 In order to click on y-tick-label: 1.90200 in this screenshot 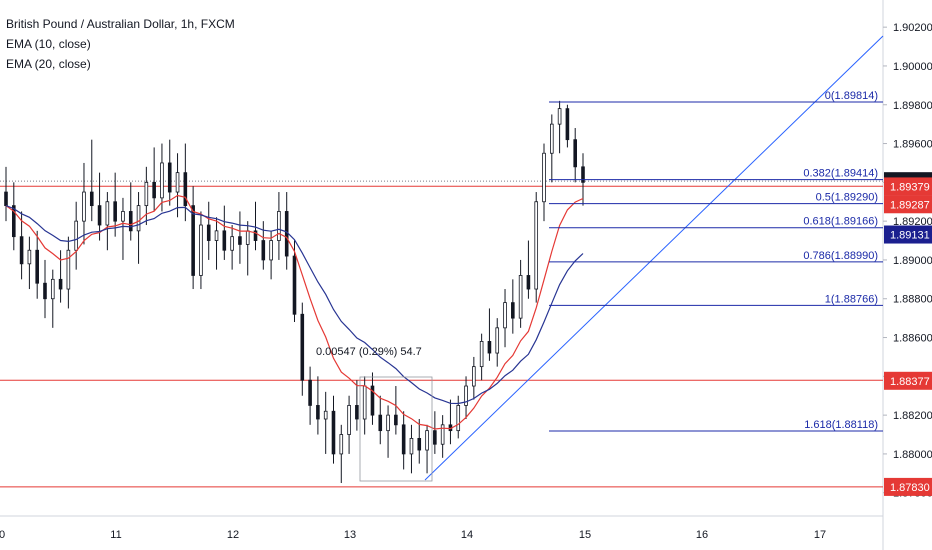, I will do `click(912, 28)`.